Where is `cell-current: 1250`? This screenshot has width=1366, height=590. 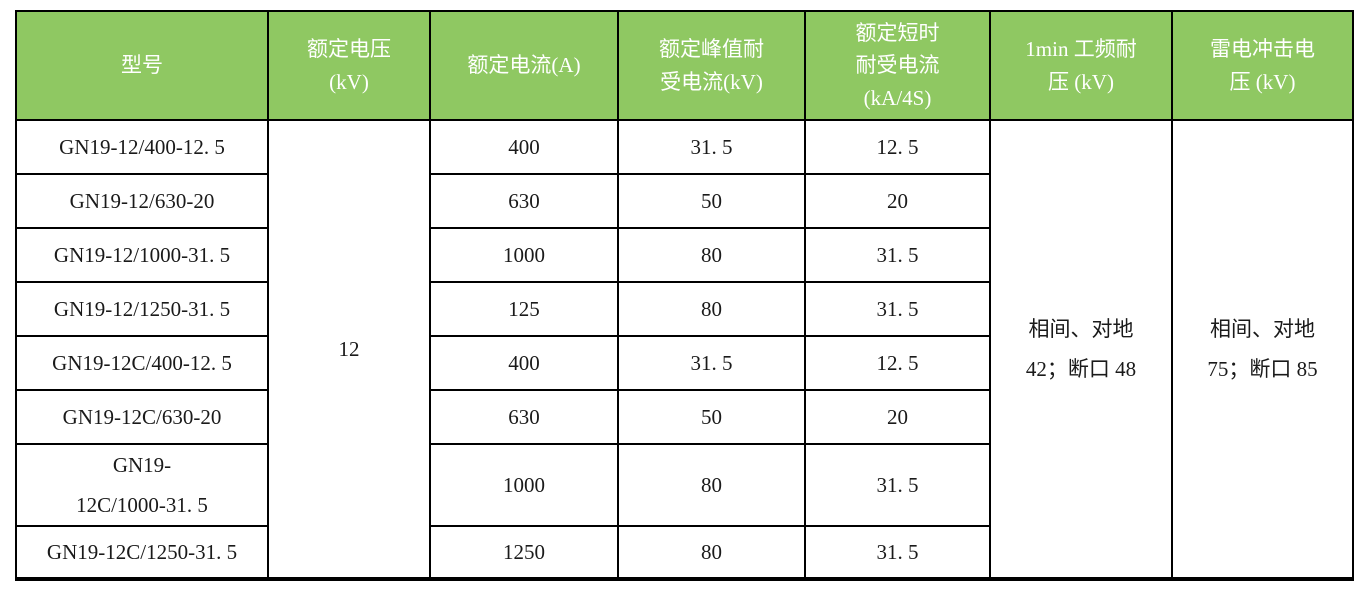 cell-current: 1250 is located at coordinates (524, 552).